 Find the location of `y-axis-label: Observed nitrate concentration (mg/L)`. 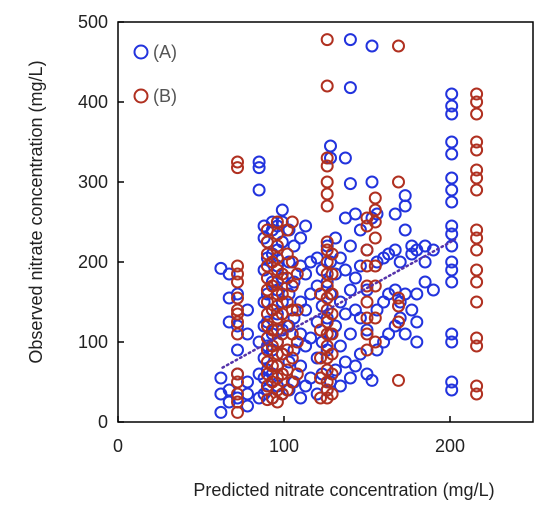

y-axis-label: Observed nitrate concentration (mg/L) is located at coordinates (36, 211).